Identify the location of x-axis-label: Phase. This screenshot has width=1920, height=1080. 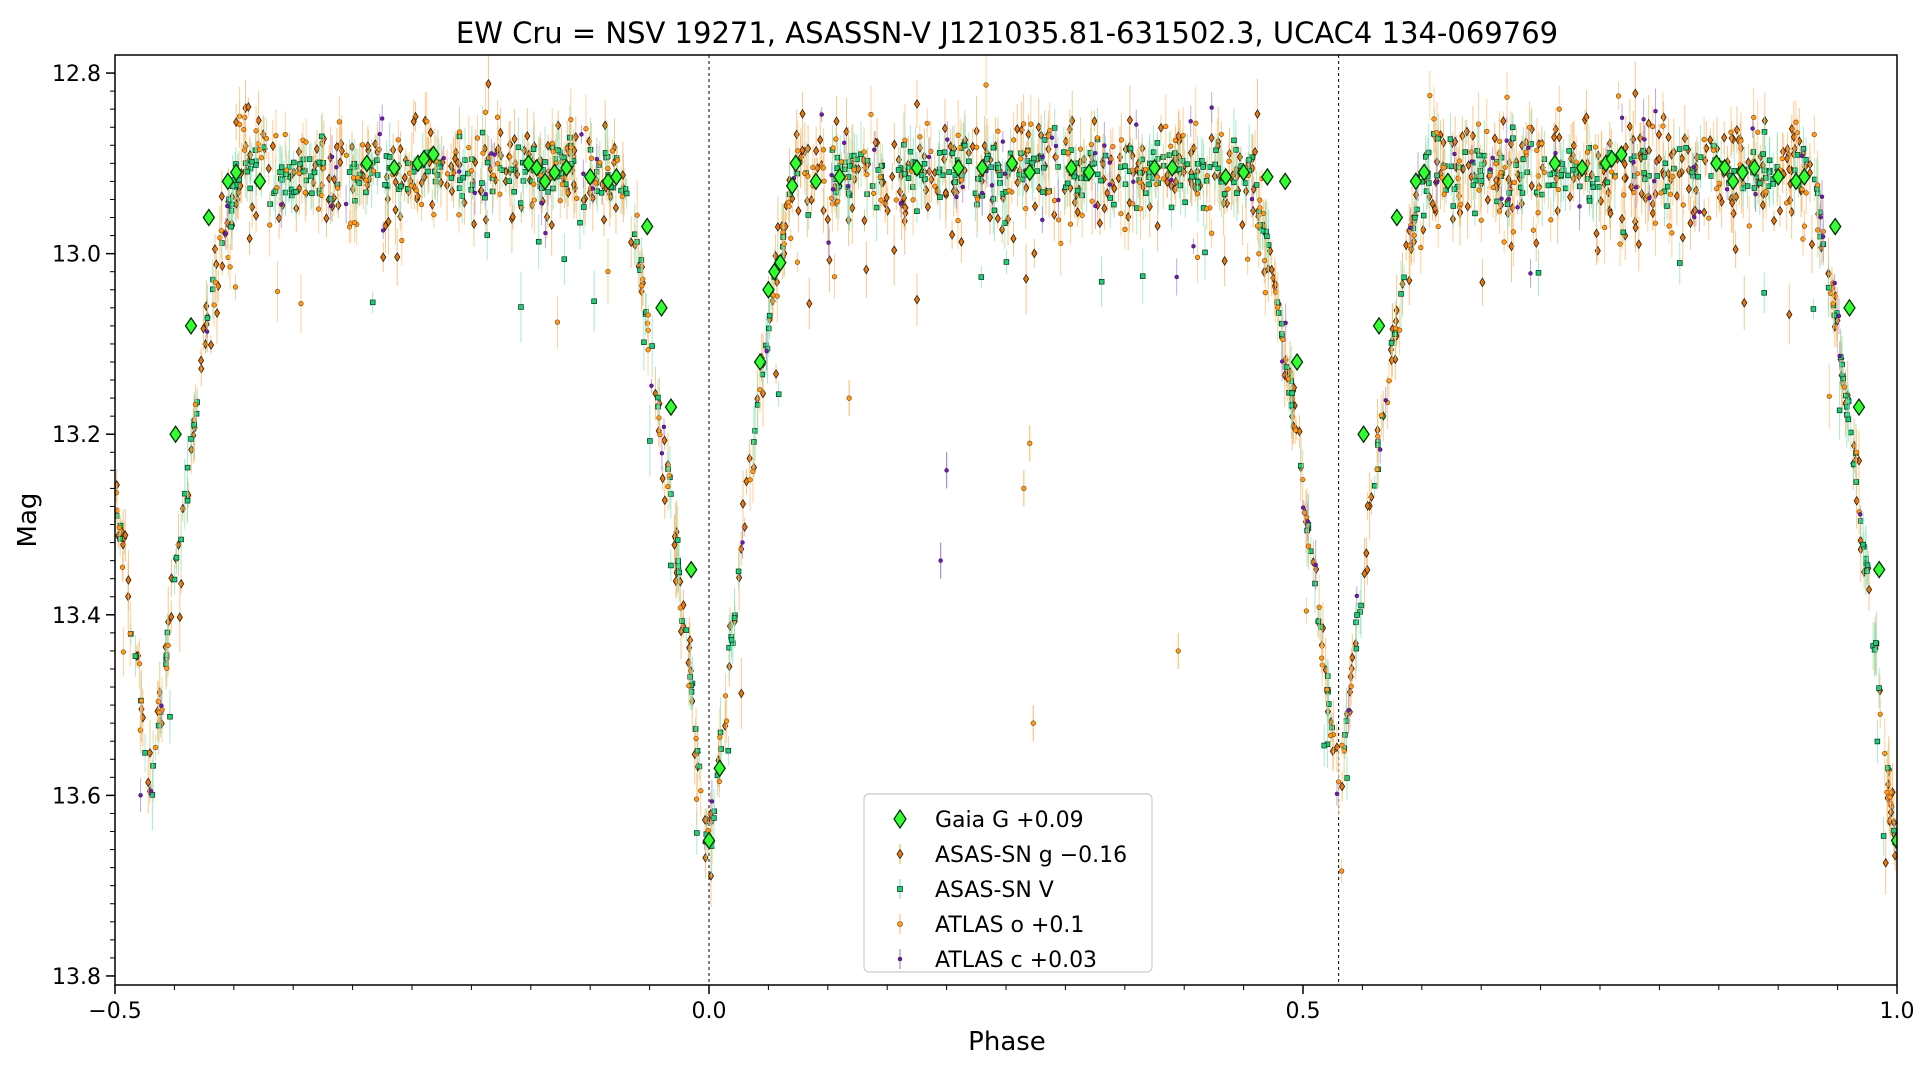
(1007, 1042).